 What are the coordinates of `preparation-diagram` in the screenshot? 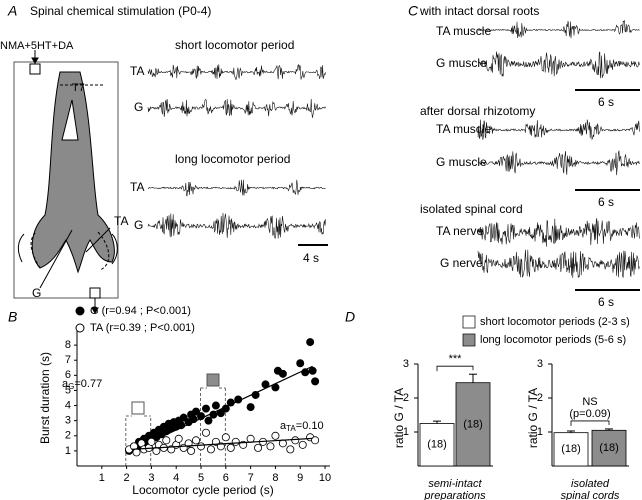 It's located at (66, 182).